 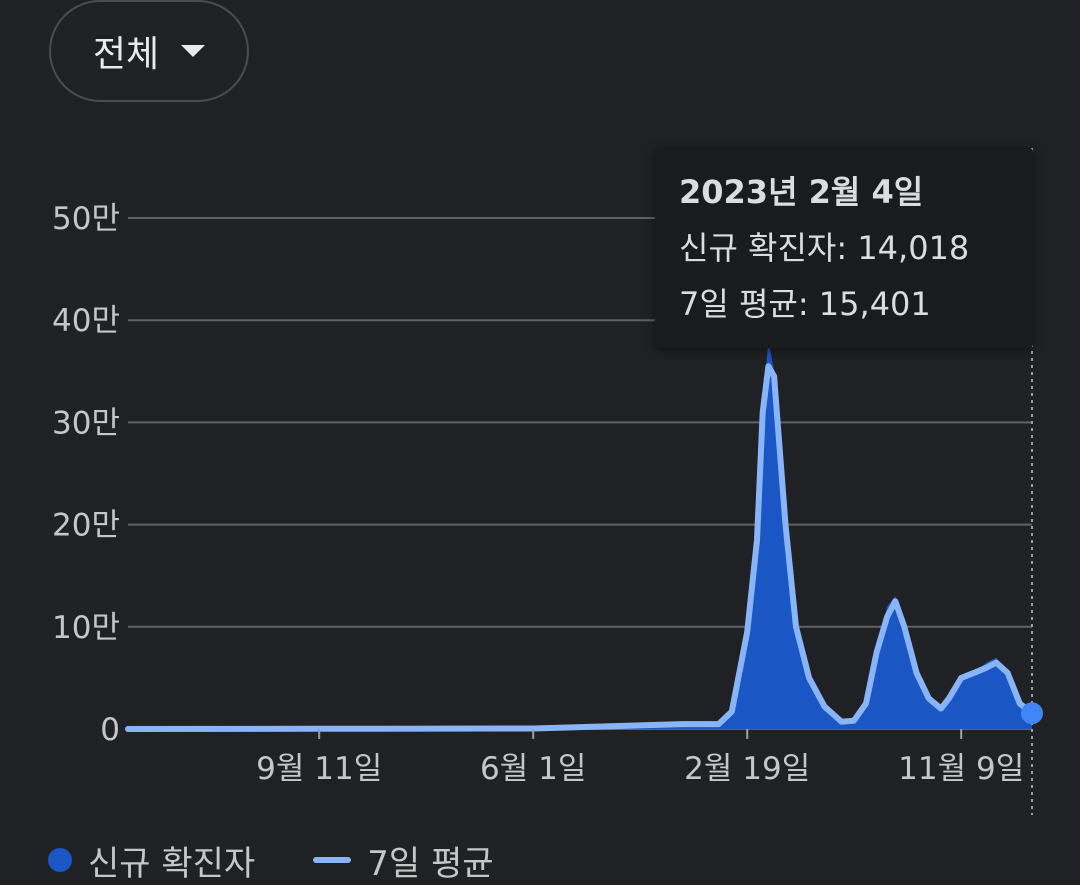 I want to click on tooltip-avg7: 7일 평균: 15,401, so click(x=805, y=304).